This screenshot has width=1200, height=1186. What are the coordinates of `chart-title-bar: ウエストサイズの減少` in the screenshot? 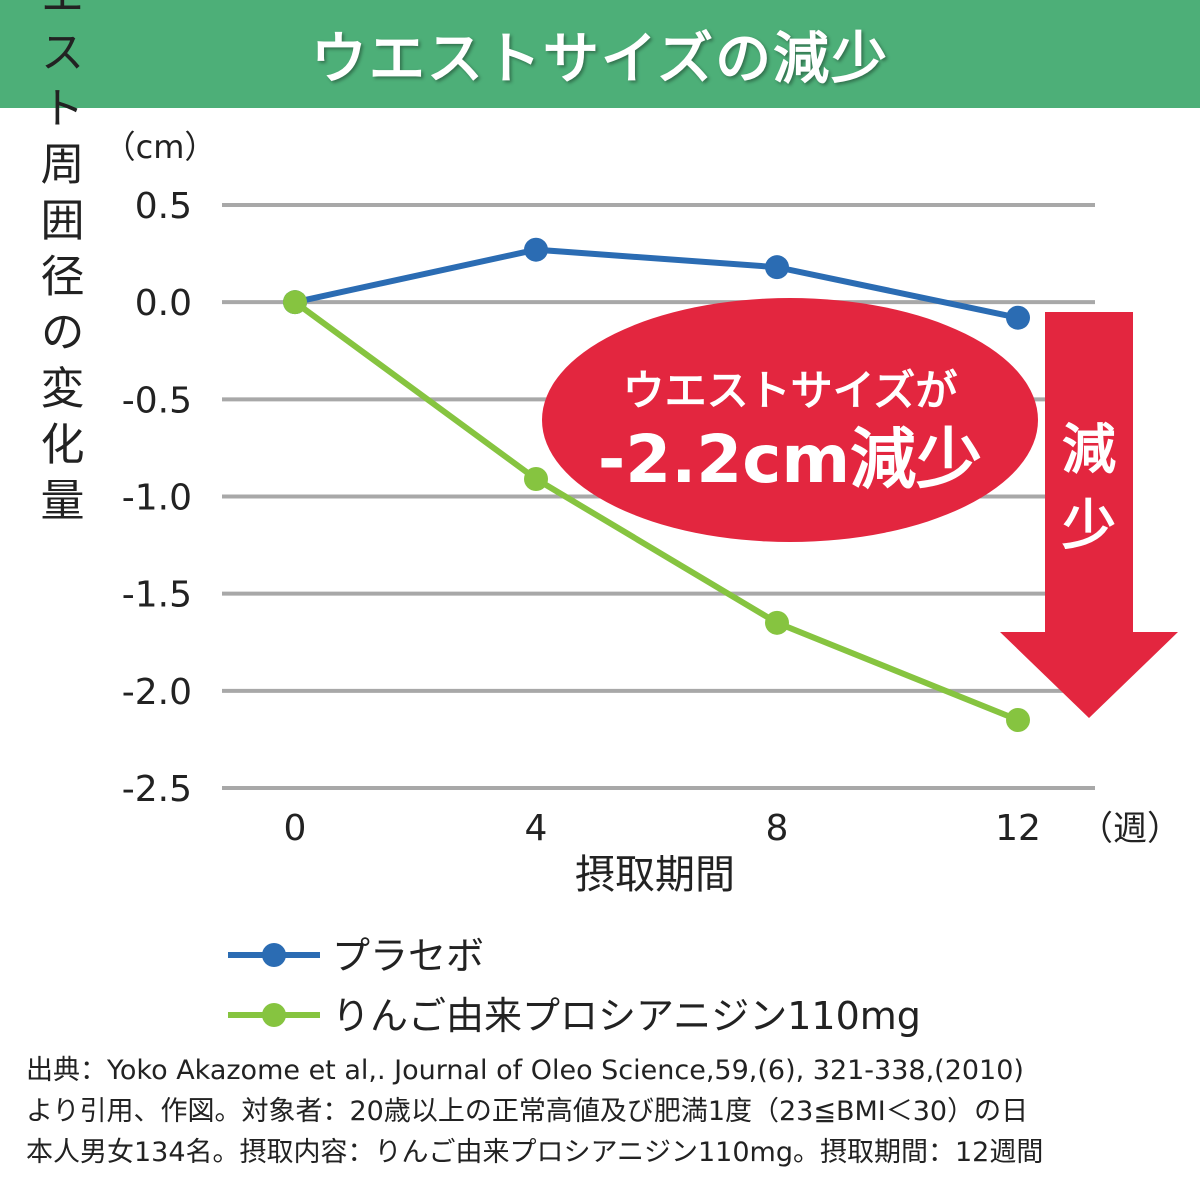 It's located at (600, 54).